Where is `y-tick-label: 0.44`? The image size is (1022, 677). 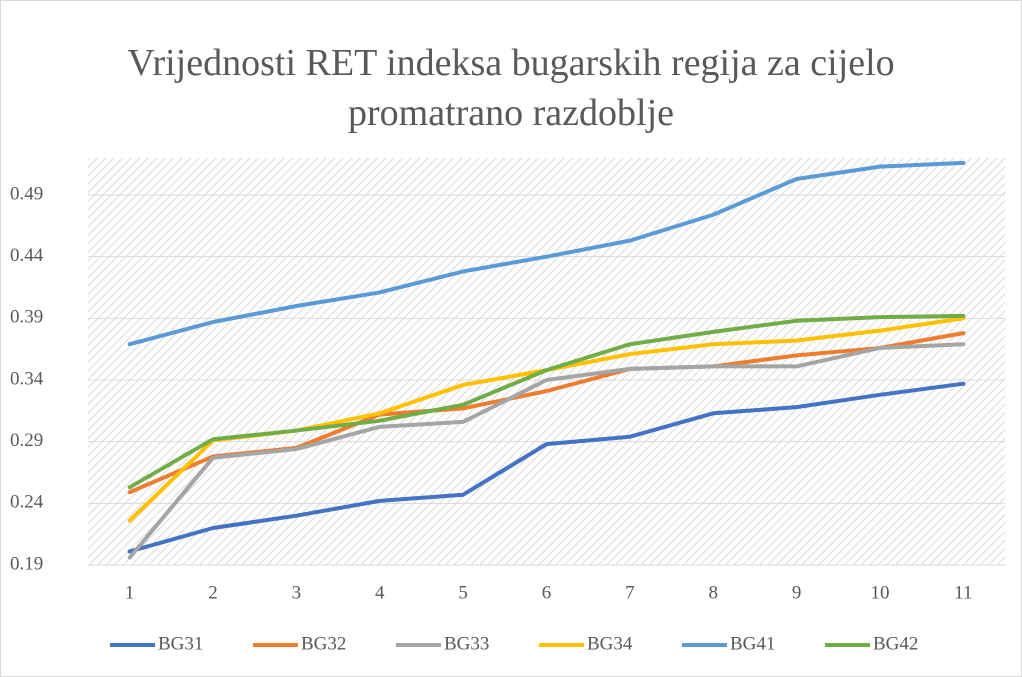
y-tick-label: 0.44 is located at coordinates (27, 255).